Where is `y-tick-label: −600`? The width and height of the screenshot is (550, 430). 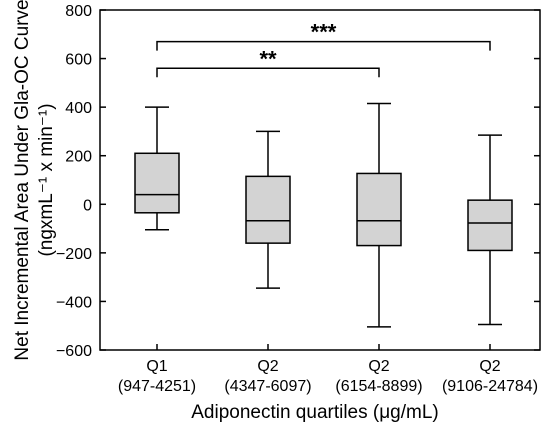
y-tick-label: −600 is located at coordinates (74, 351).